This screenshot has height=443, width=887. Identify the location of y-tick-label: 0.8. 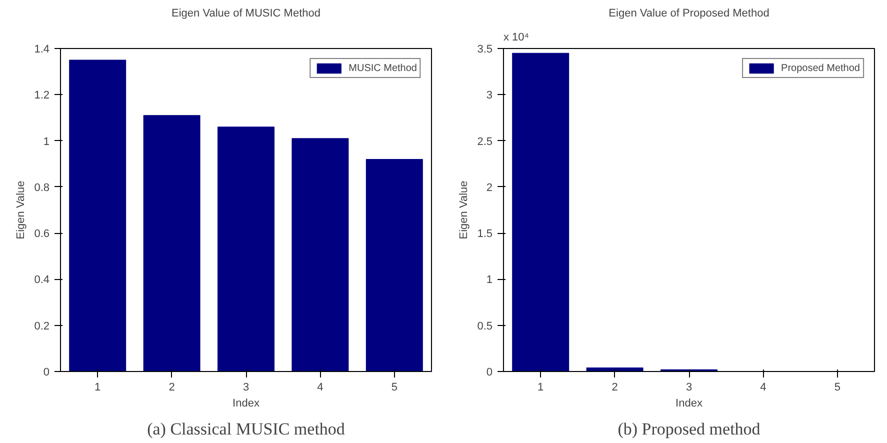
(42, 188).